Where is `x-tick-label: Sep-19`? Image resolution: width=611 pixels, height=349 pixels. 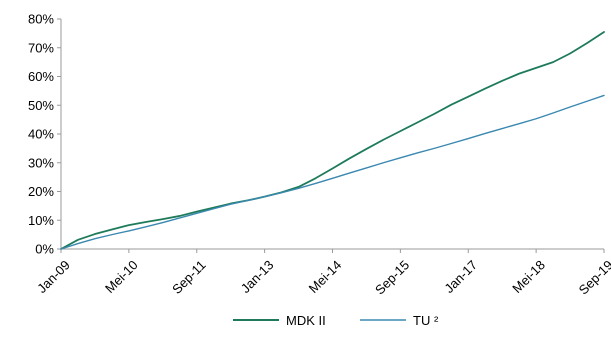
x-tick-label: Sep-19 is located at coordinates (593, 277).